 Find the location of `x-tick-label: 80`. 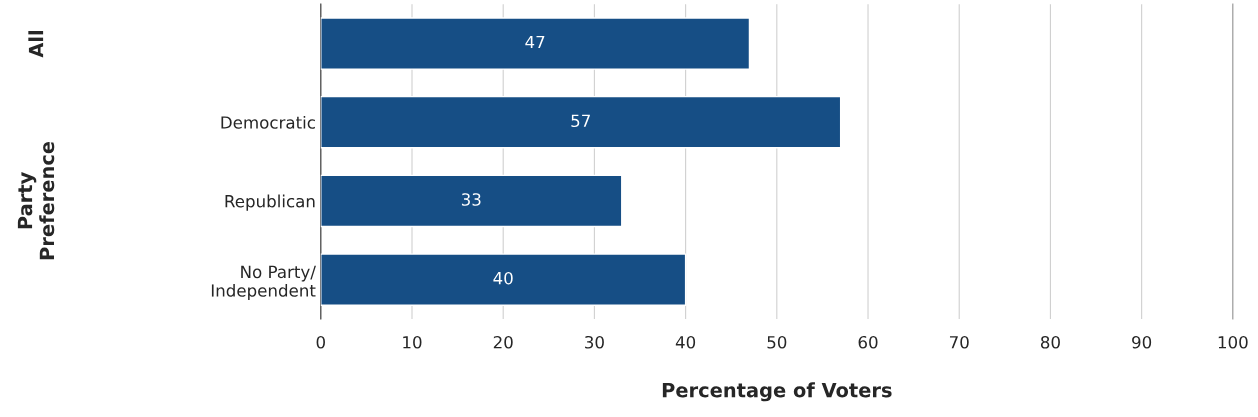

x-tick-label: 80 is located at coordinates (1050, 342).